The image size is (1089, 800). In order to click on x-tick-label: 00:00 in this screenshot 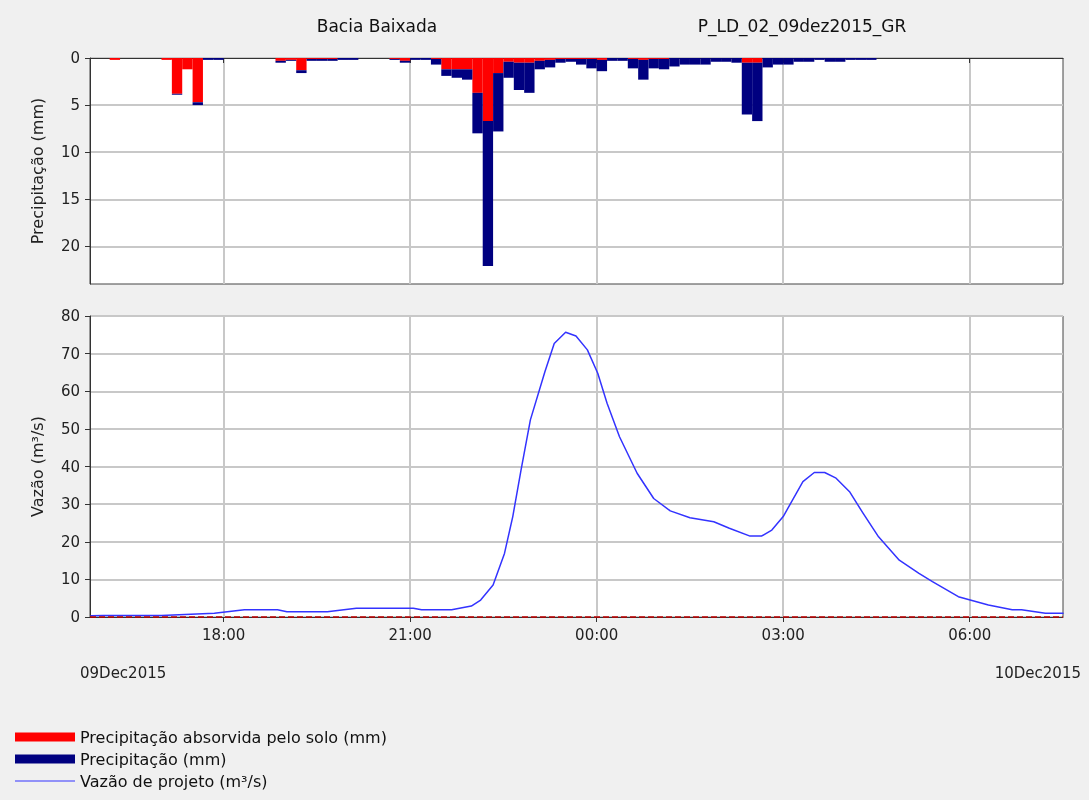, I will do `click(597, 634)`.